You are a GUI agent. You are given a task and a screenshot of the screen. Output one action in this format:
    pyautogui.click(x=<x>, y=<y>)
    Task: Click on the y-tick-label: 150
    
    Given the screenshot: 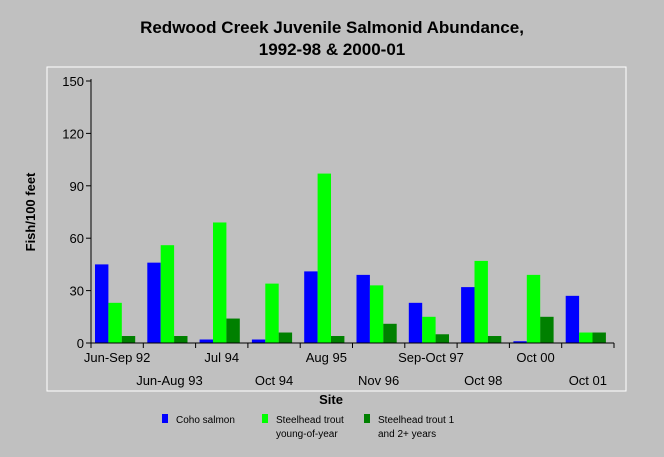 What is the action you would take?
    pyautogui.click(x=73, y=81)
    